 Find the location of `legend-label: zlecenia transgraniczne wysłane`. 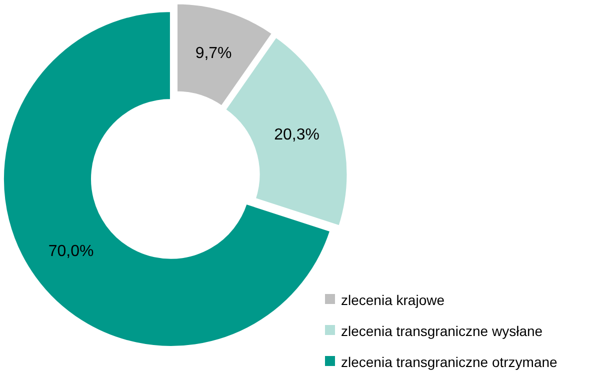

legend-label: zlecenia transgraniczne wysłane is located at coordinates (442, 331).